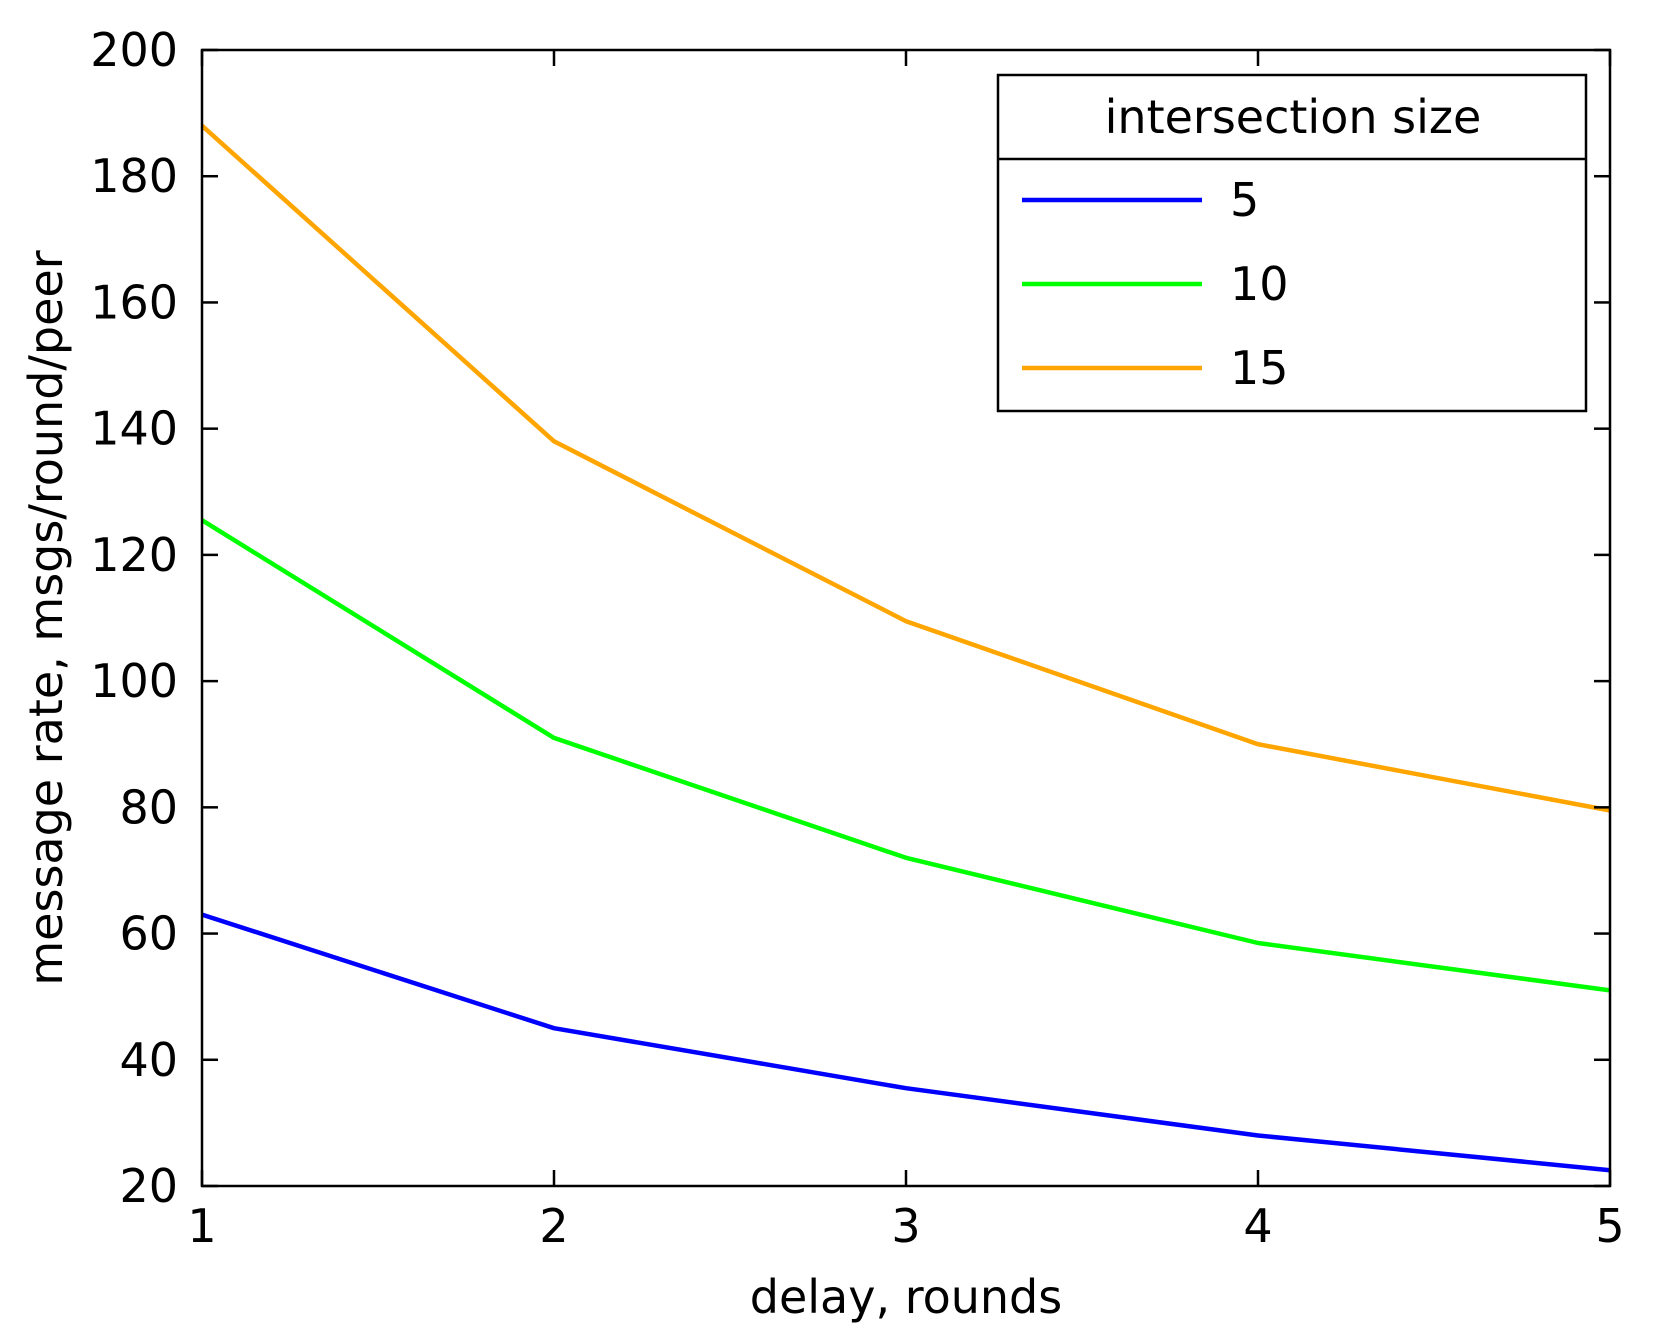  I want to click on x-tick-label: 4, so click(1257, 1226).